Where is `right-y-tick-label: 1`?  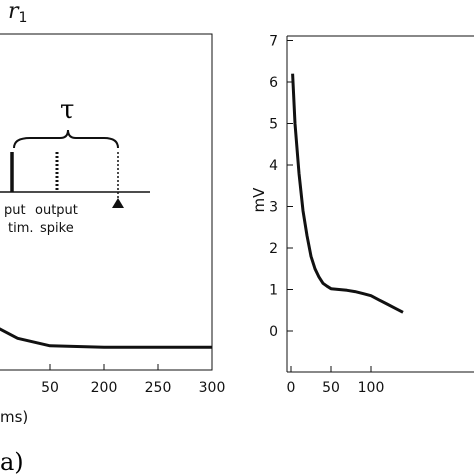
right-y-tick-label: 1 is located at coordinates (273, 291).